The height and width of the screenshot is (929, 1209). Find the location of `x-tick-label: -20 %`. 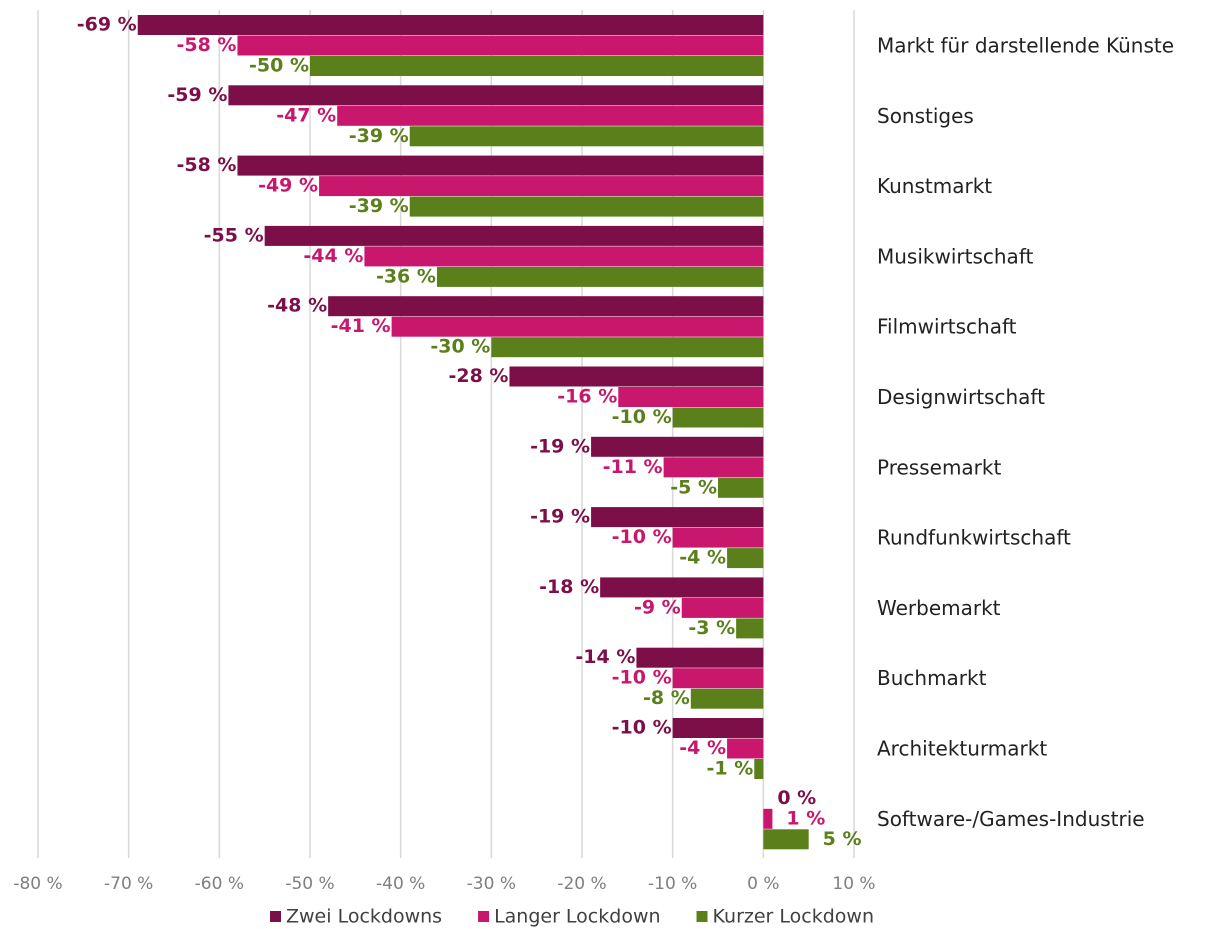

x-tick-label: -20 % is located at coordinates (581, 884).